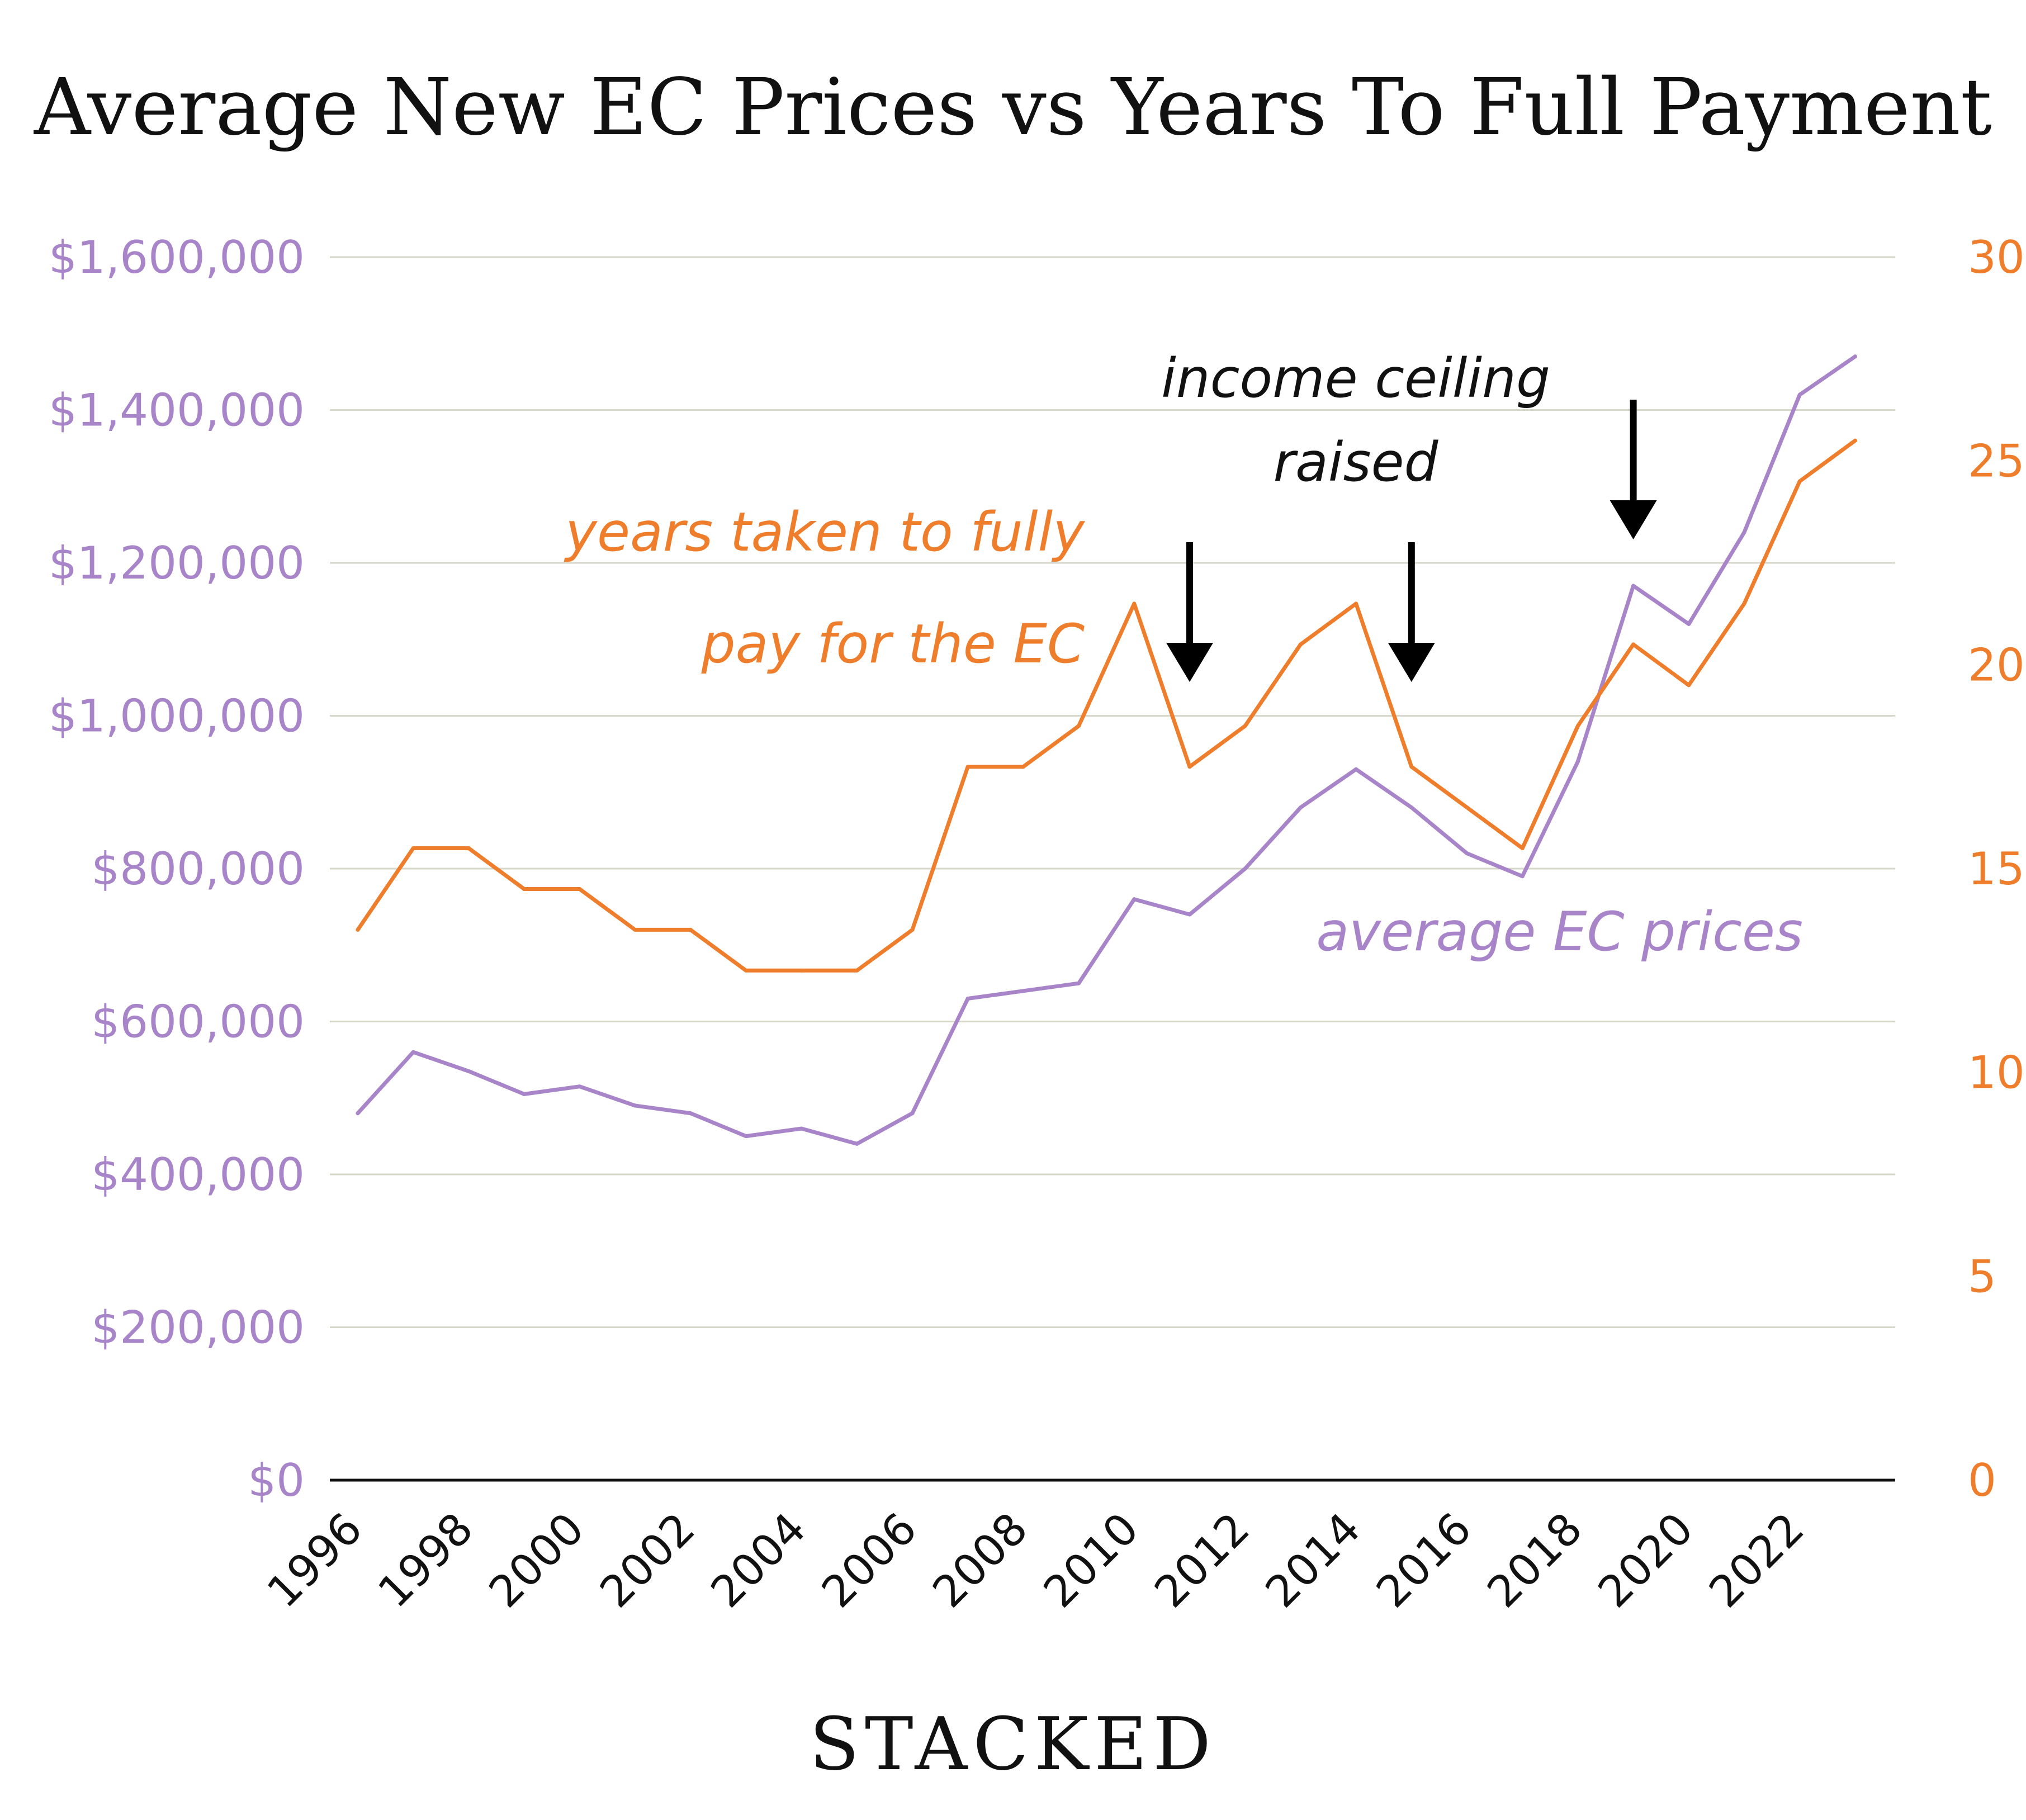  Describe the element at coordinates (177, 411) in the screenshot. I see `left-tick-label: $1,400,000` at that location.